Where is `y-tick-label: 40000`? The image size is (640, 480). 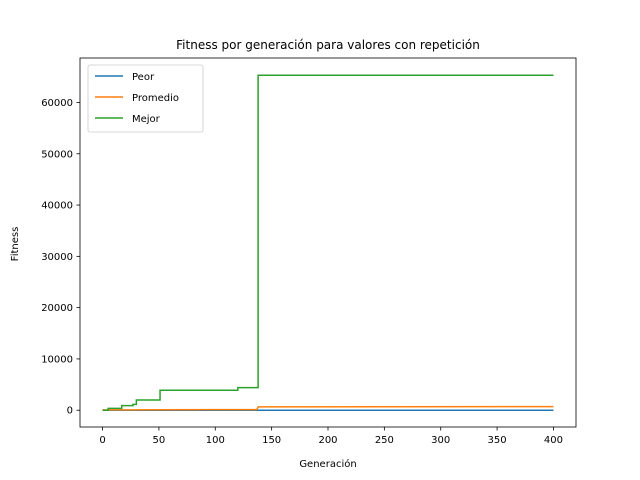
y-tick-label: 40000 is located at coordinates (57, 206).